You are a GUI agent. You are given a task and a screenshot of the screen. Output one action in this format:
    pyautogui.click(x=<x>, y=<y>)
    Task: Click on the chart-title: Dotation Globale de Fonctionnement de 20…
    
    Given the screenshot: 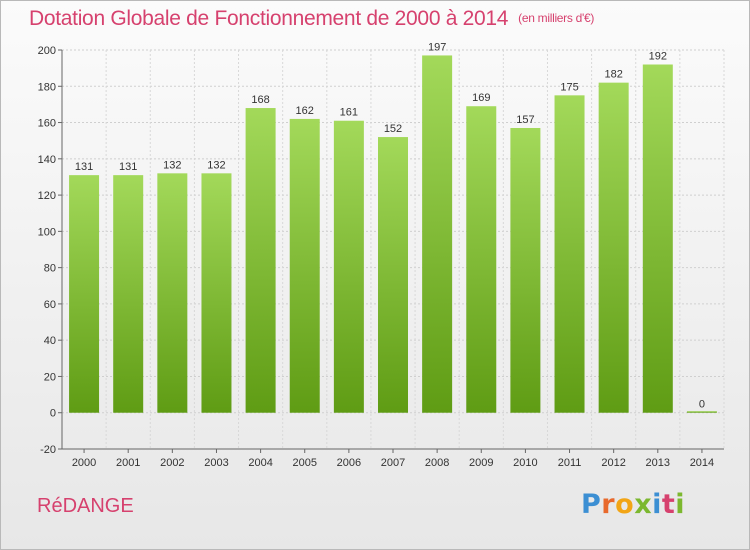 What is the action you would take?
    pyautogui.click(x=311, y=19)
    